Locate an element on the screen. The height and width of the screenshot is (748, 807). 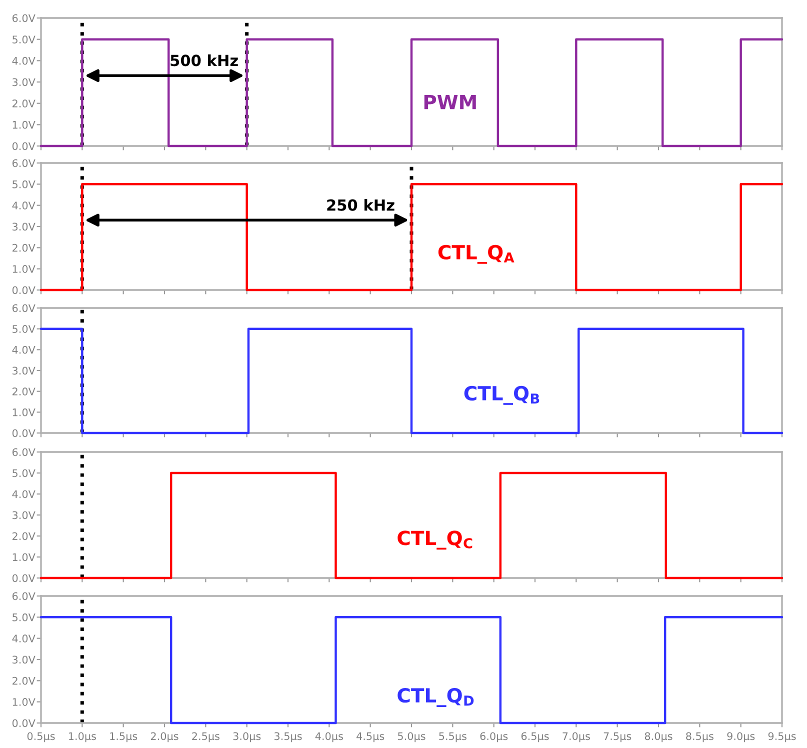
series-label: CTL_Q$_{A}$ is located at coordinates (476, 254).